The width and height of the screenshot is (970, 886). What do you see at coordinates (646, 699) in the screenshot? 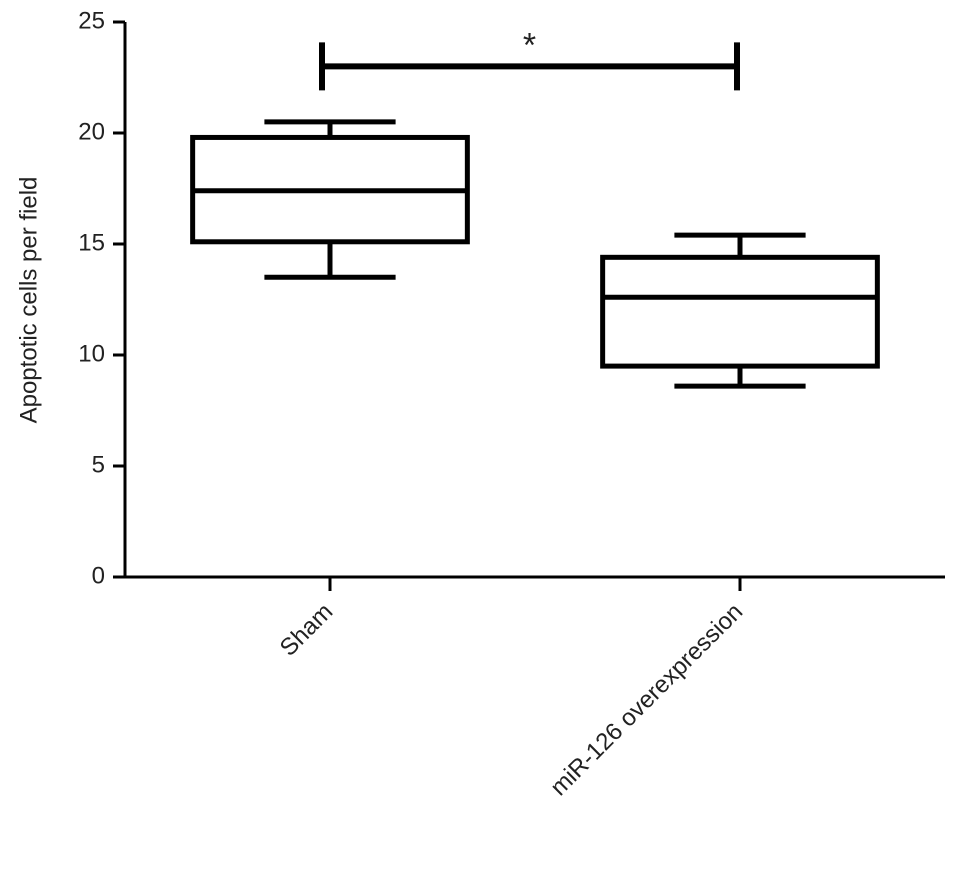
I see `x-tick-label: miR-126 overexpression` at bounding box center [646, 699].